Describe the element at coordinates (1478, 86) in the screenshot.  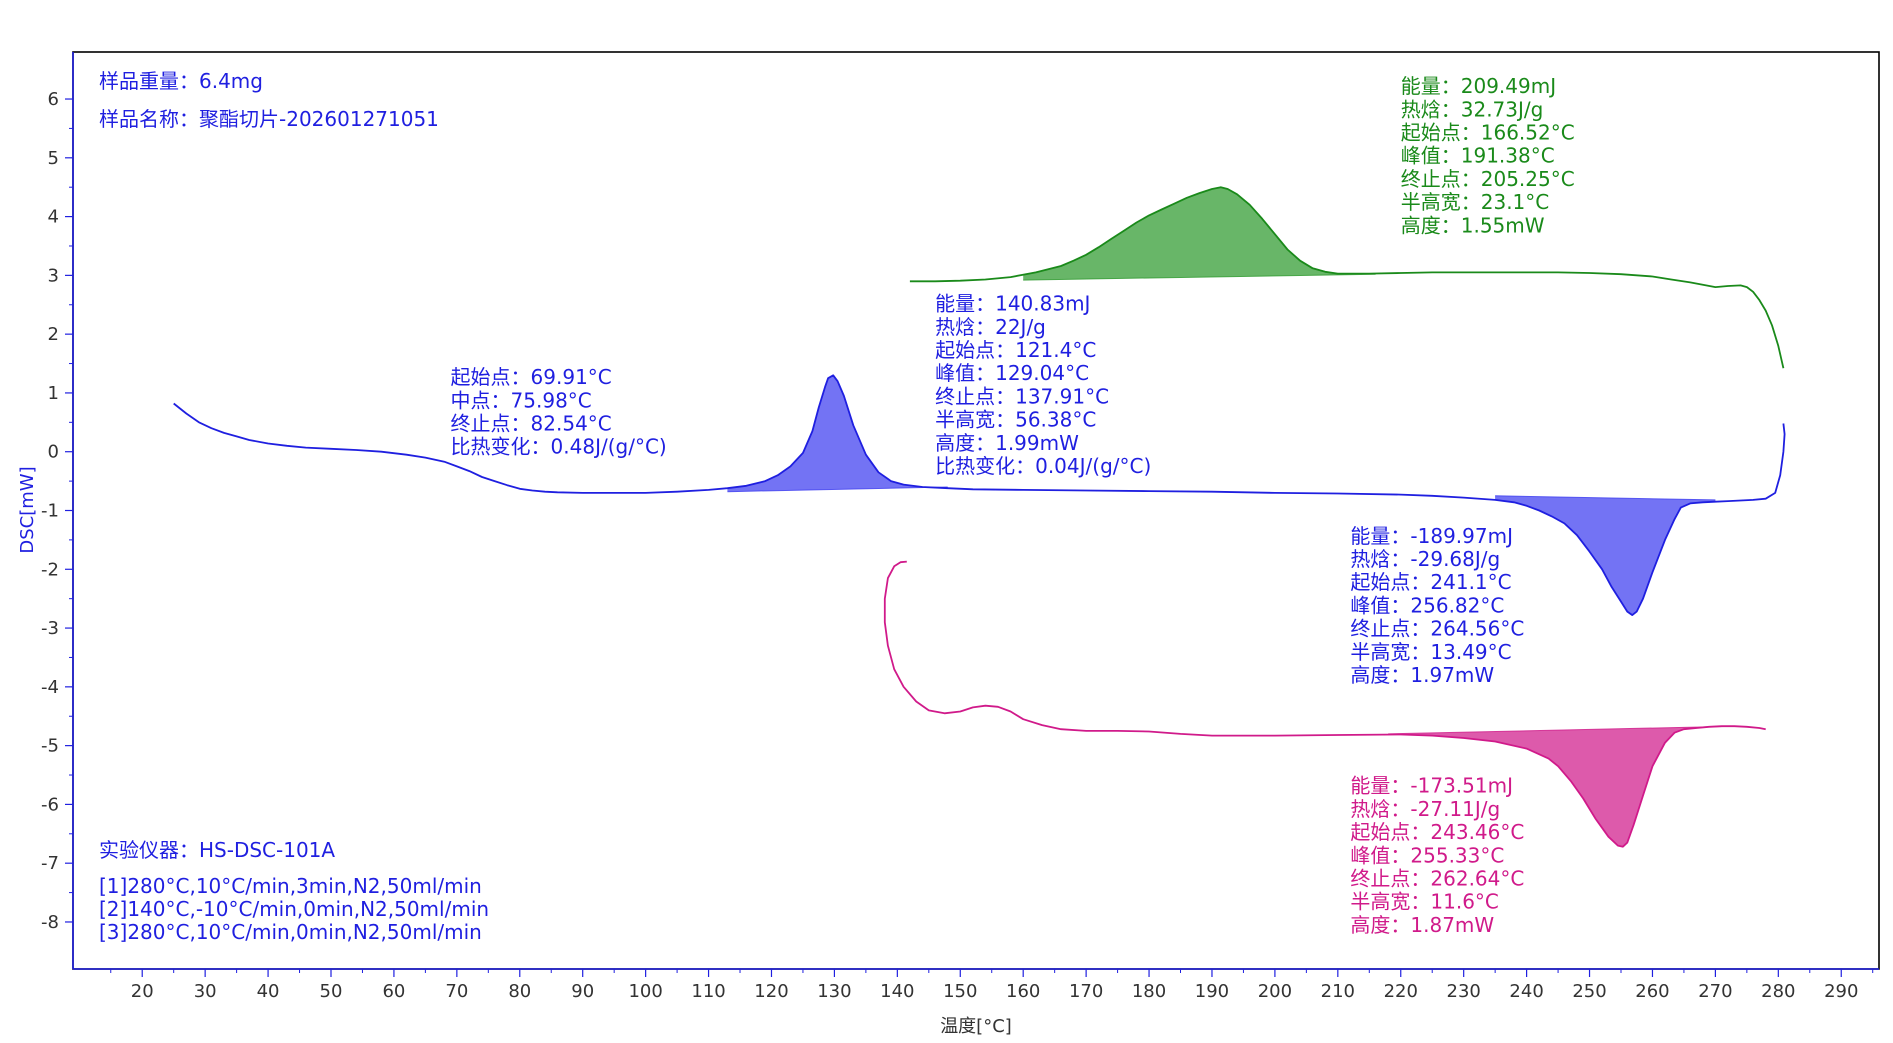
I see `annotation-line: 能量：209.49mJ` at that location.